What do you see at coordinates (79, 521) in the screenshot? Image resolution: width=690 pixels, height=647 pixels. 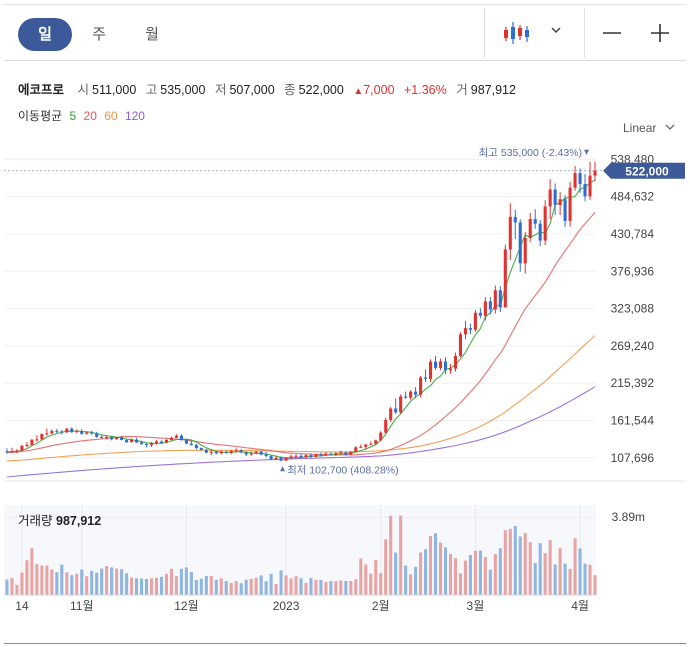 I see `volume-current: 987,912` at bounding box center [79, 521].